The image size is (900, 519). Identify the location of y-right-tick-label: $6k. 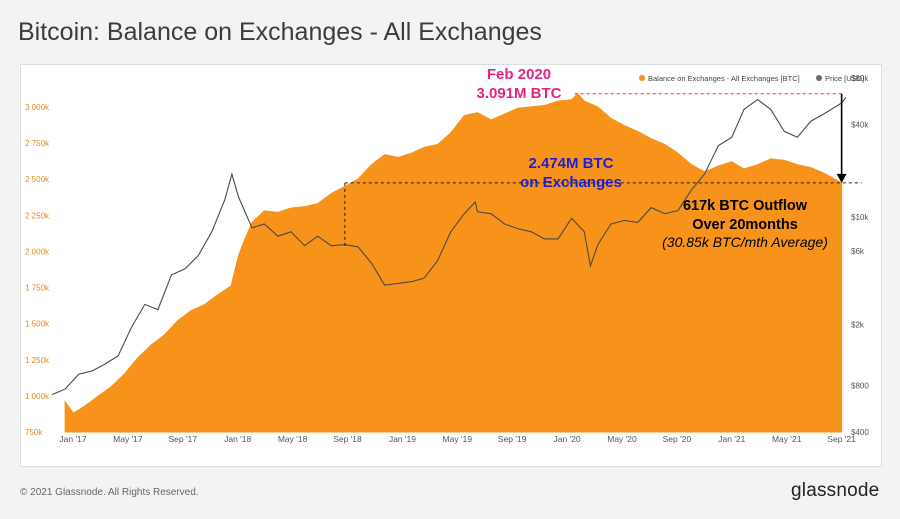
(858, 251).